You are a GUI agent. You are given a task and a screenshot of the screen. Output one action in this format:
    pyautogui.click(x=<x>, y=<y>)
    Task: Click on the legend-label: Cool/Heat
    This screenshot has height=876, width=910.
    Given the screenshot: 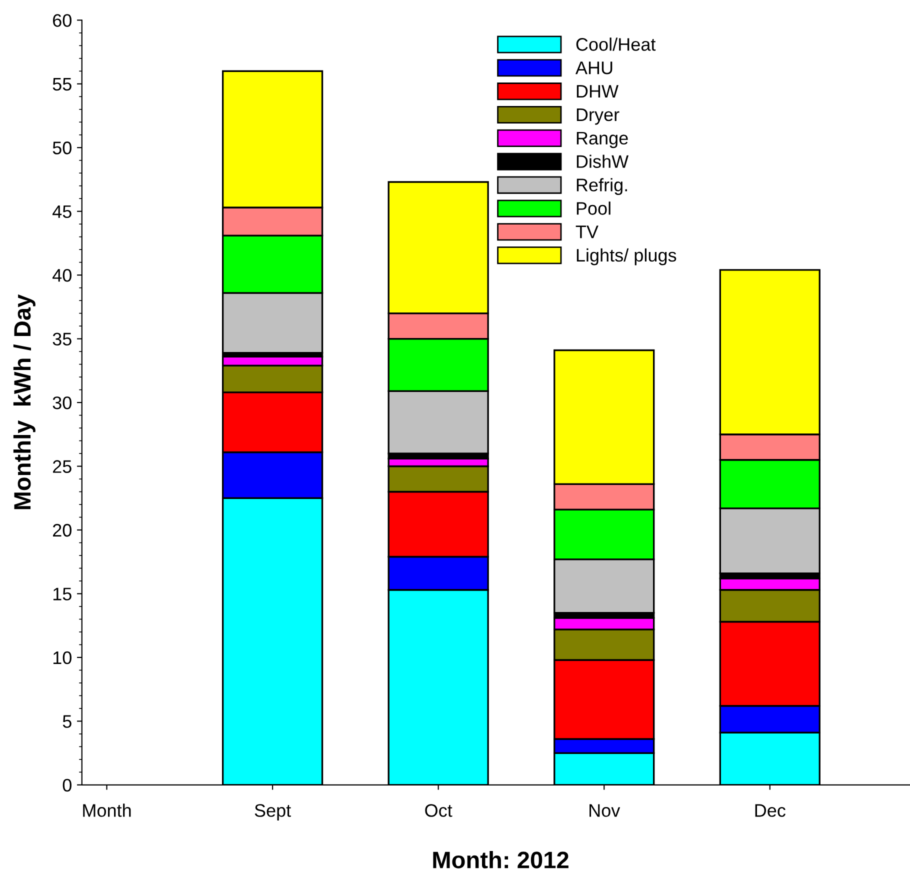 What is the action you would take?
    pyautogui.click(x=616, y=44)
    